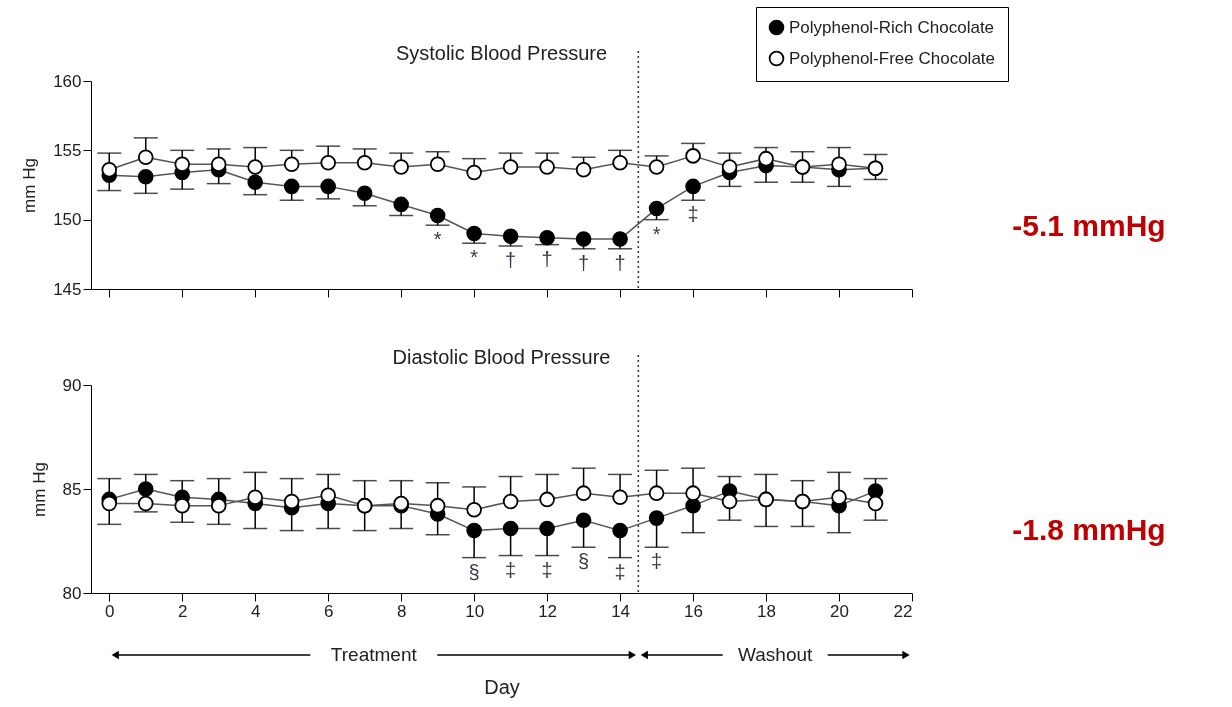  Describe the element at coordinates (839, 611) in the screenshot. I see `x-tick-label: 20` at that location.